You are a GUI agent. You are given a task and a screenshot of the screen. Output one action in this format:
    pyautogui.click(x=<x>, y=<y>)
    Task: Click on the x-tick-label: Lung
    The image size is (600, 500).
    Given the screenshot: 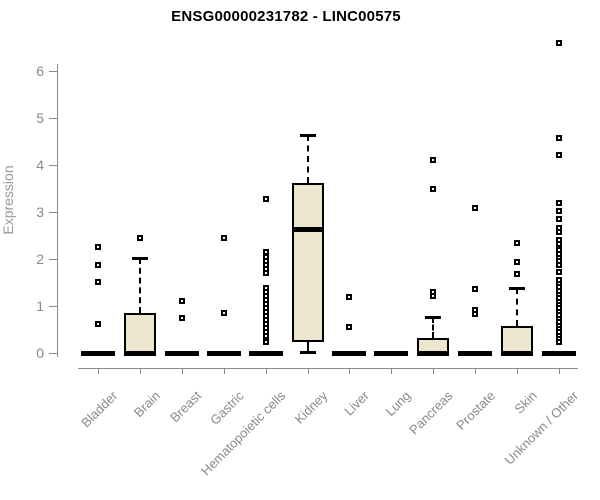 What is the action you would take?
    pyautogui.click(x=398, y=404)
    